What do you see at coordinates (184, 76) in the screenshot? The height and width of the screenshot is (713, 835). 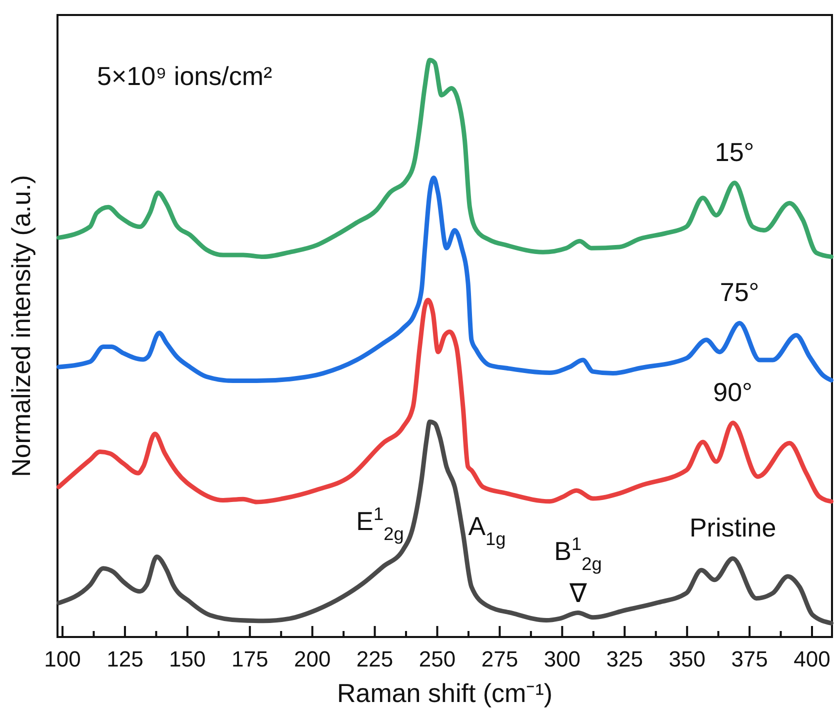 I see `annotation: 5×10⁹ ions/cm²` at bounding box center [184, 76].